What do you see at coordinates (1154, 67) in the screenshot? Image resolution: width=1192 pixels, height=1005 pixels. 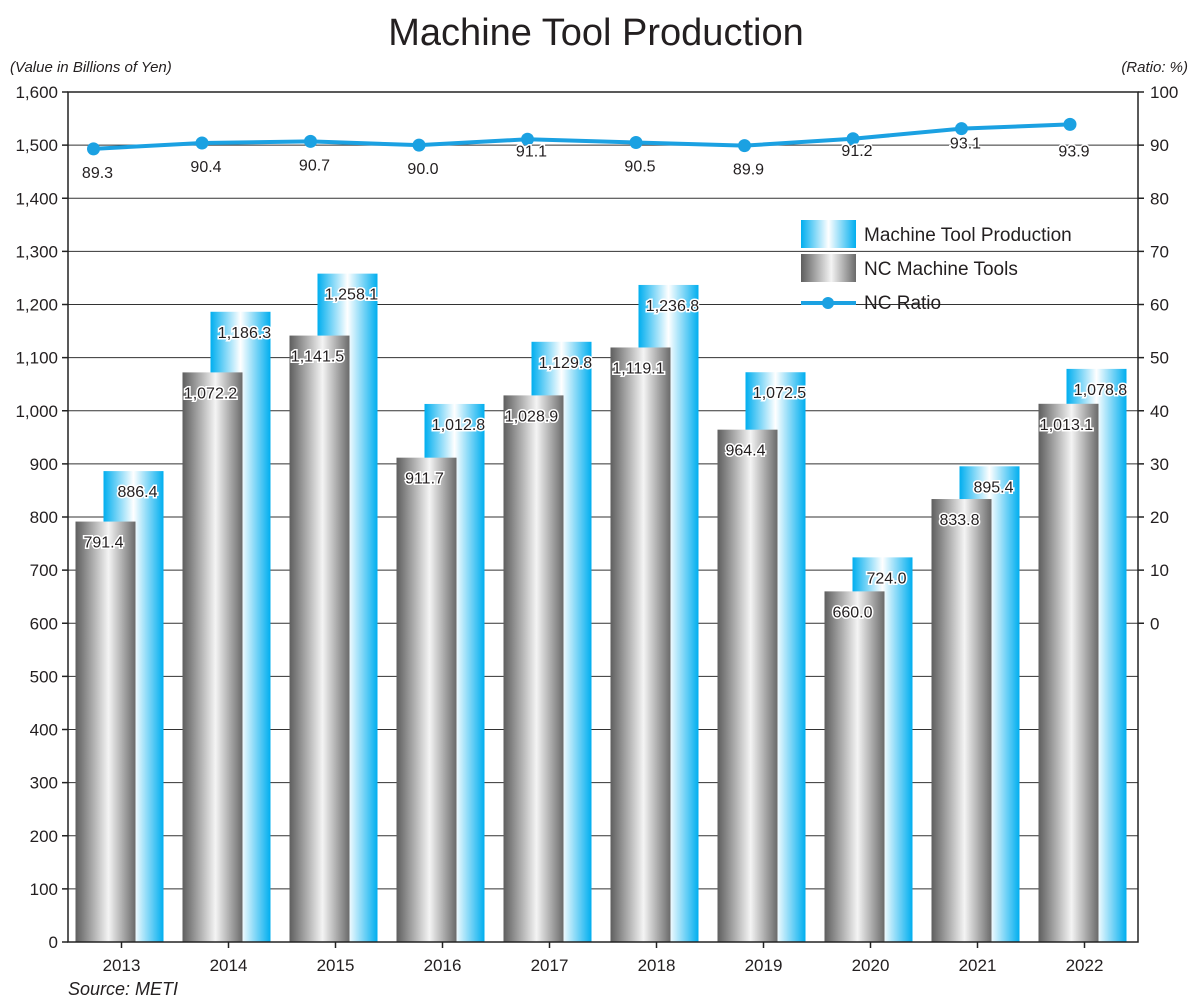 I see `right-axis-unit-label: (Ratio: %)` at bounding box center [1154, 67].